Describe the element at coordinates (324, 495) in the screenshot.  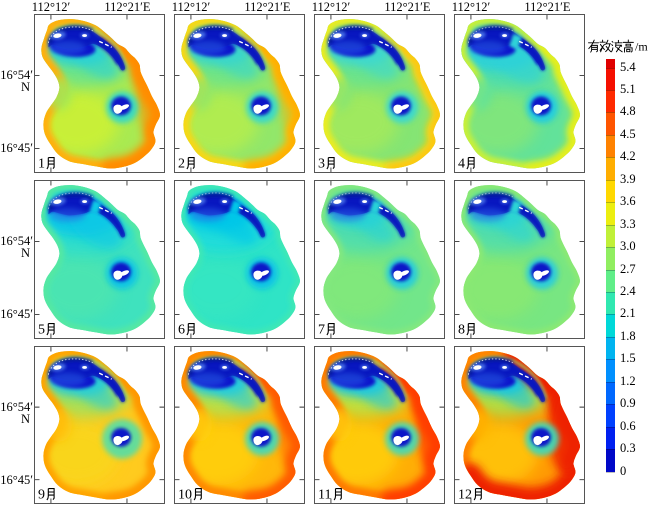
I see `svg-text: 11` at that location.